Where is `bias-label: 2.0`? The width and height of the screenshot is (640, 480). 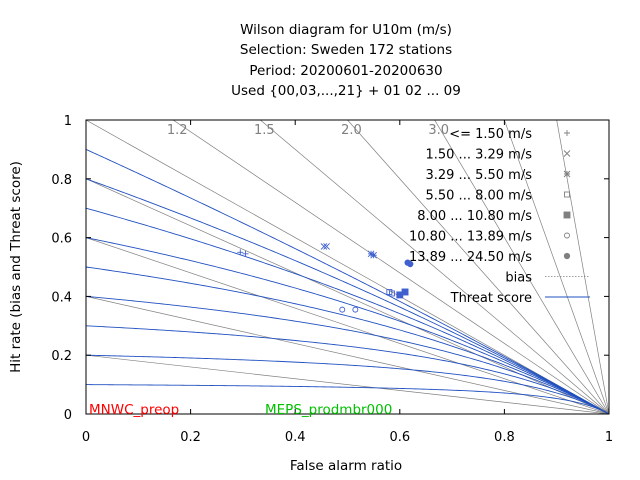 bias-label: 2.0 is located at coordinates (351, 130).